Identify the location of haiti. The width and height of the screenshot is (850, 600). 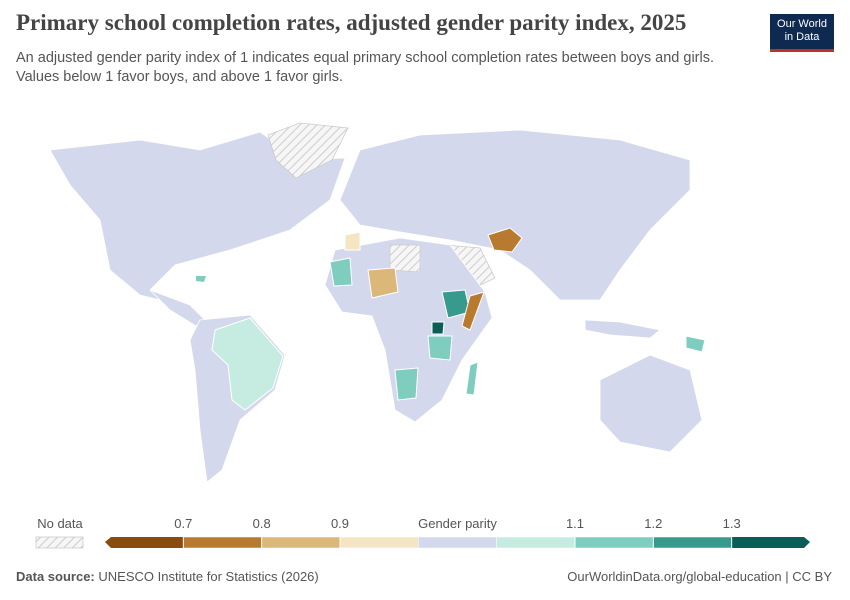
(201, 279).